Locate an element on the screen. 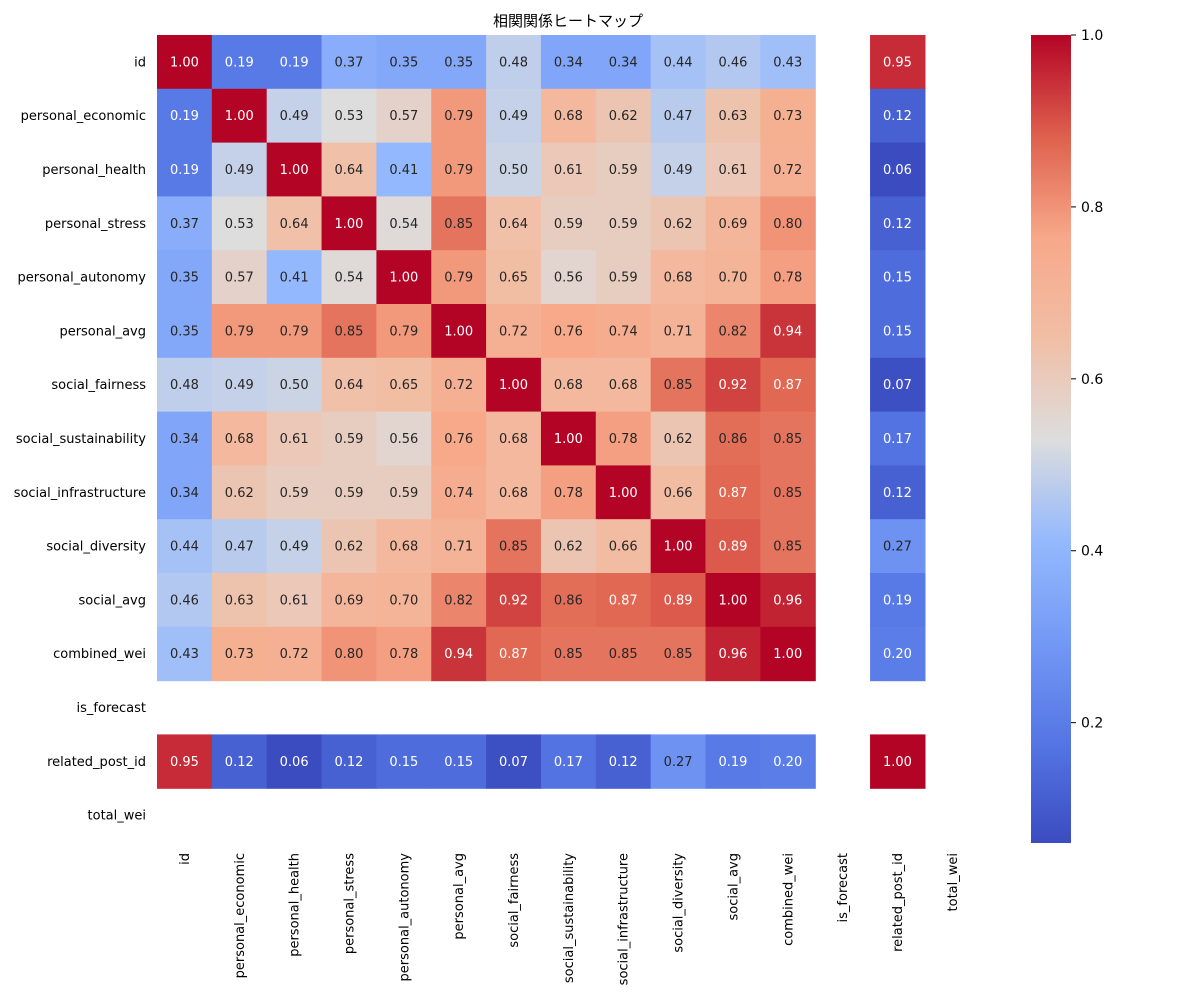  cell-value-label: 0.35 is located at coordinates (184, 331).